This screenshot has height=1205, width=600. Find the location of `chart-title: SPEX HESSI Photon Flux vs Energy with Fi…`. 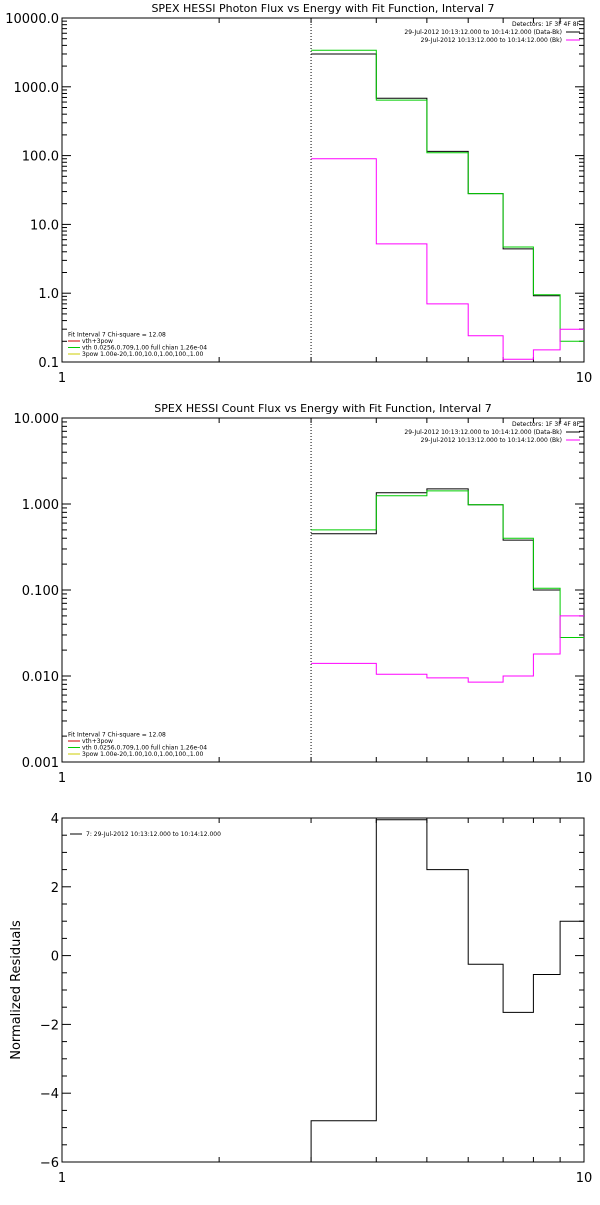

chart-title: SPEX HESSI Photon Flux vs Energy with Fi… is located at coordinates (322, 8).